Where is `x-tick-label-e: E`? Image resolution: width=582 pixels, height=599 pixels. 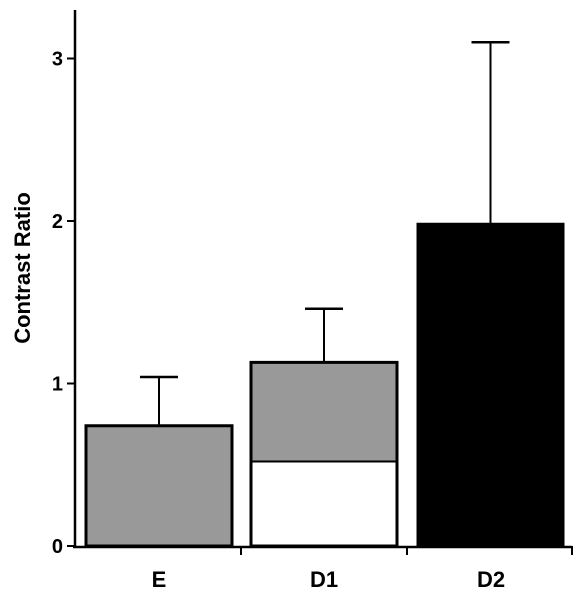
x-tick-label-e: E is located at coordinates (159, 579).